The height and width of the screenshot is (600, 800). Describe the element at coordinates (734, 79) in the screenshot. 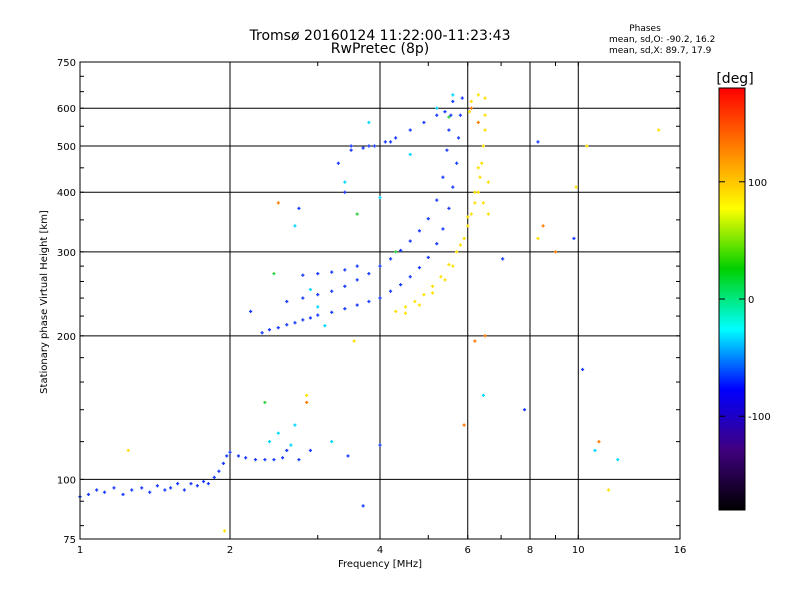

I see `colorbar-label: [deg]` at that location.